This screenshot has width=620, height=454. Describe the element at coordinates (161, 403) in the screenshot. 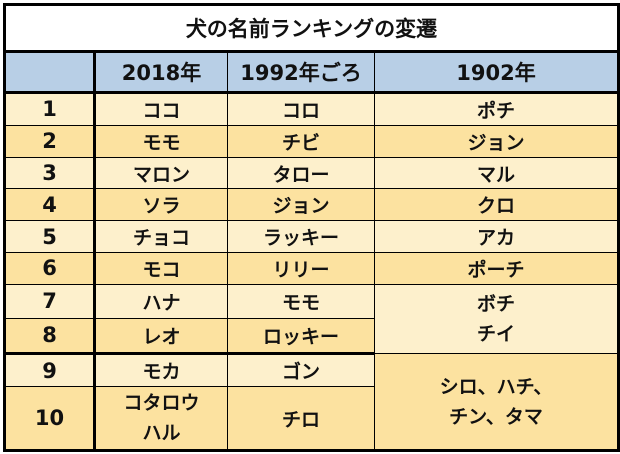

I see `name-line-1: コタロウ` at that location.